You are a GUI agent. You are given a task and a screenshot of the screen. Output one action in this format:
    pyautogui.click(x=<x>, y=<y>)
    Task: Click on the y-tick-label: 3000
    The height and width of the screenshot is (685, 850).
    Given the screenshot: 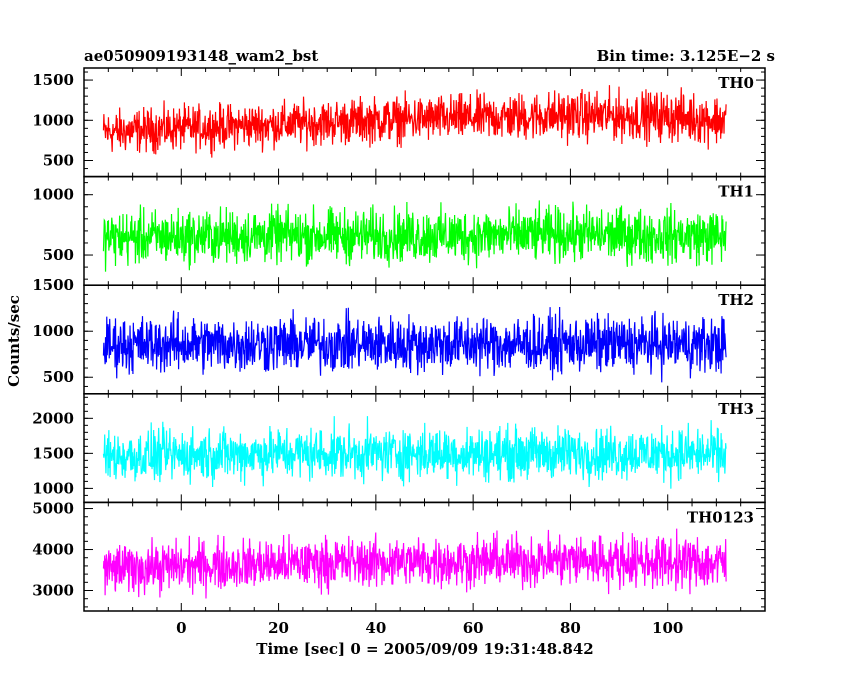 What is the action you would take?
    pyautogui.click(x=53, y=591)
    